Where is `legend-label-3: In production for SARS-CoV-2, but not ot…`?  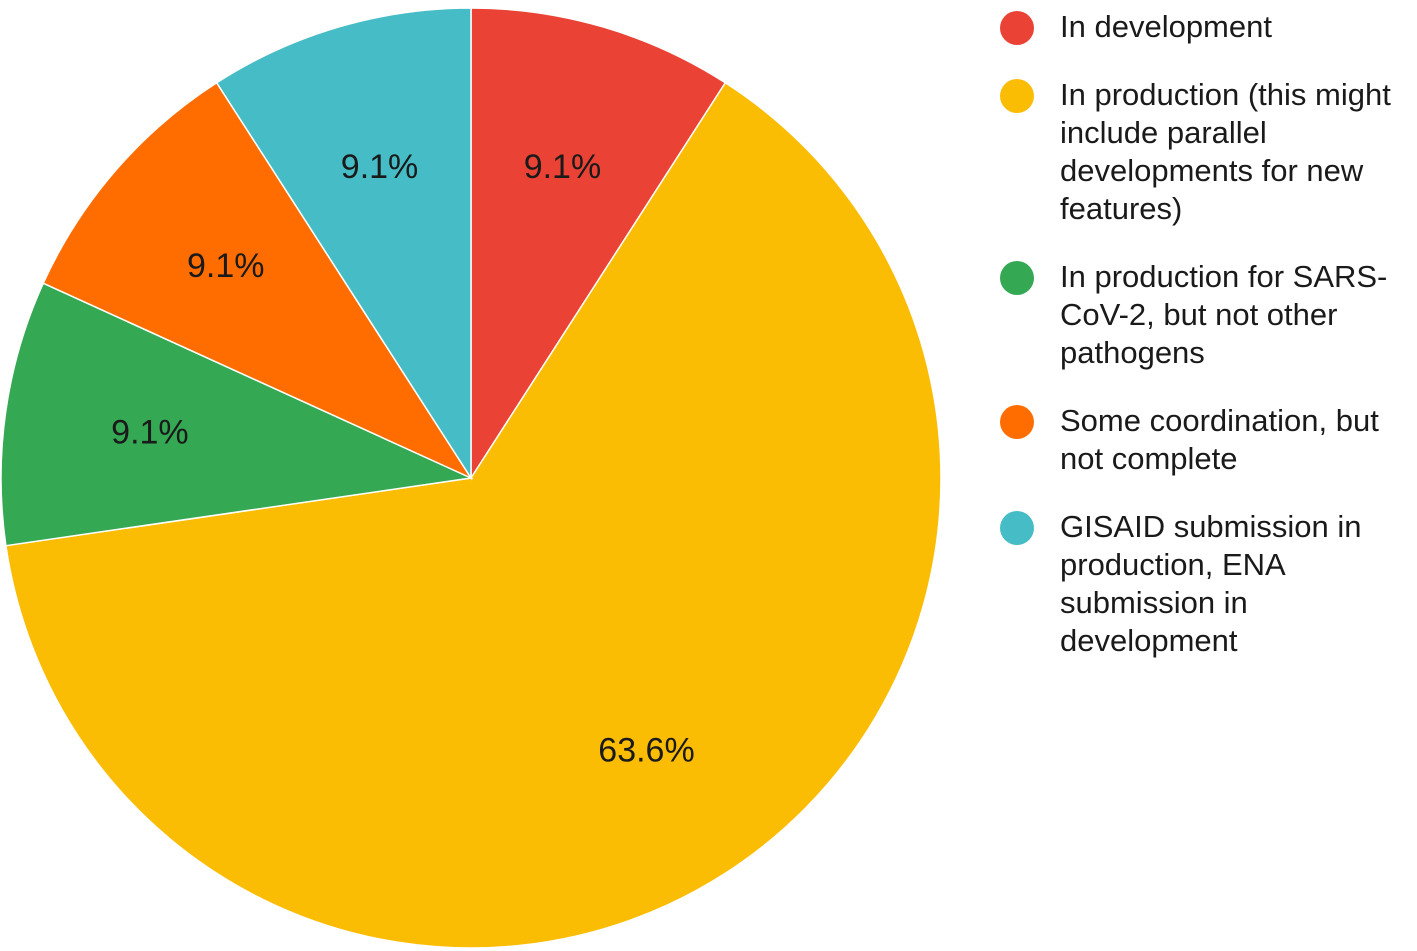 legend-label-3: In production for SARS-CoV-2, but not ot… is located at coordinates (1224, 314).